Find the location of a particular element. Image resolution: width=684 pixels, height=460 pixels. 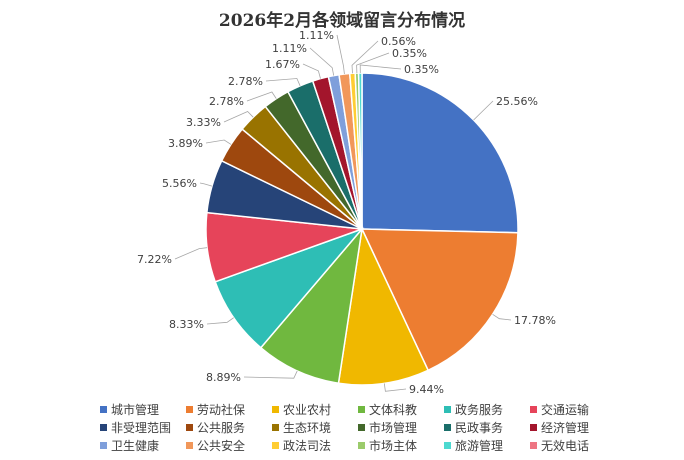

legend-label-18: 无效电话 is located at coordinates (565, 445).